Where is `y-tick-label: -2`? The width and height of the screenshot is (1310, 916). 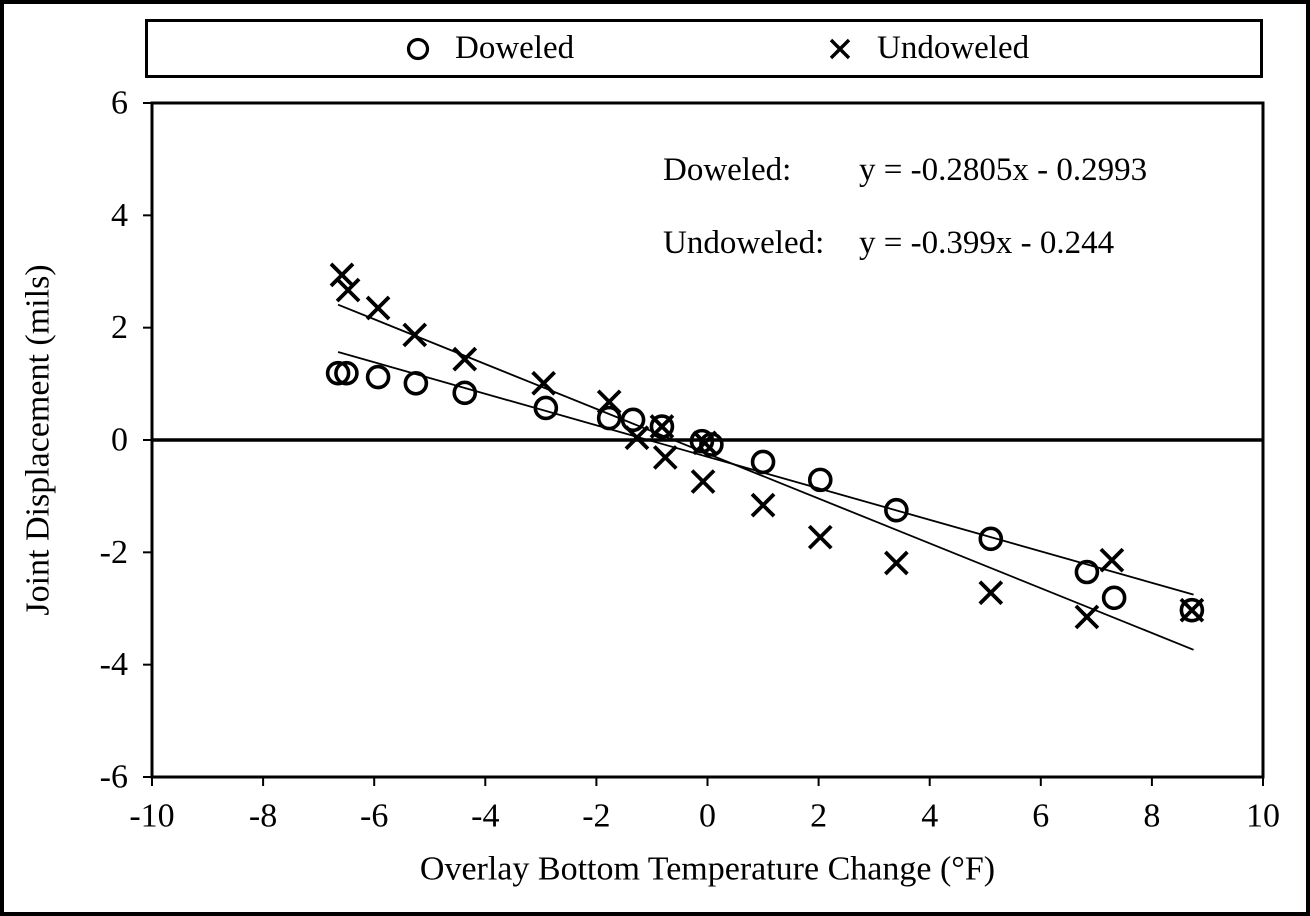 y-tick-label: -2 is located at coordinates (114, 552).